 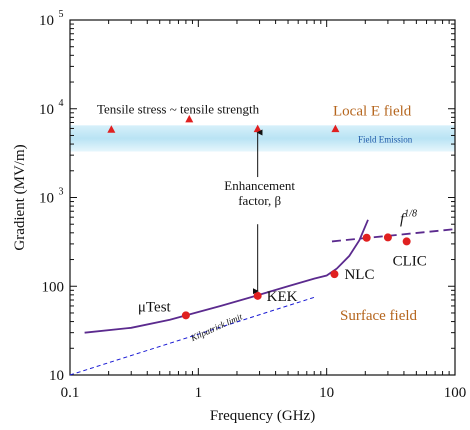 What do you see at coordinates (61, 192) in the screenshot?
I see `y-tick-exponent: 3` at bounding box center [61, 192].